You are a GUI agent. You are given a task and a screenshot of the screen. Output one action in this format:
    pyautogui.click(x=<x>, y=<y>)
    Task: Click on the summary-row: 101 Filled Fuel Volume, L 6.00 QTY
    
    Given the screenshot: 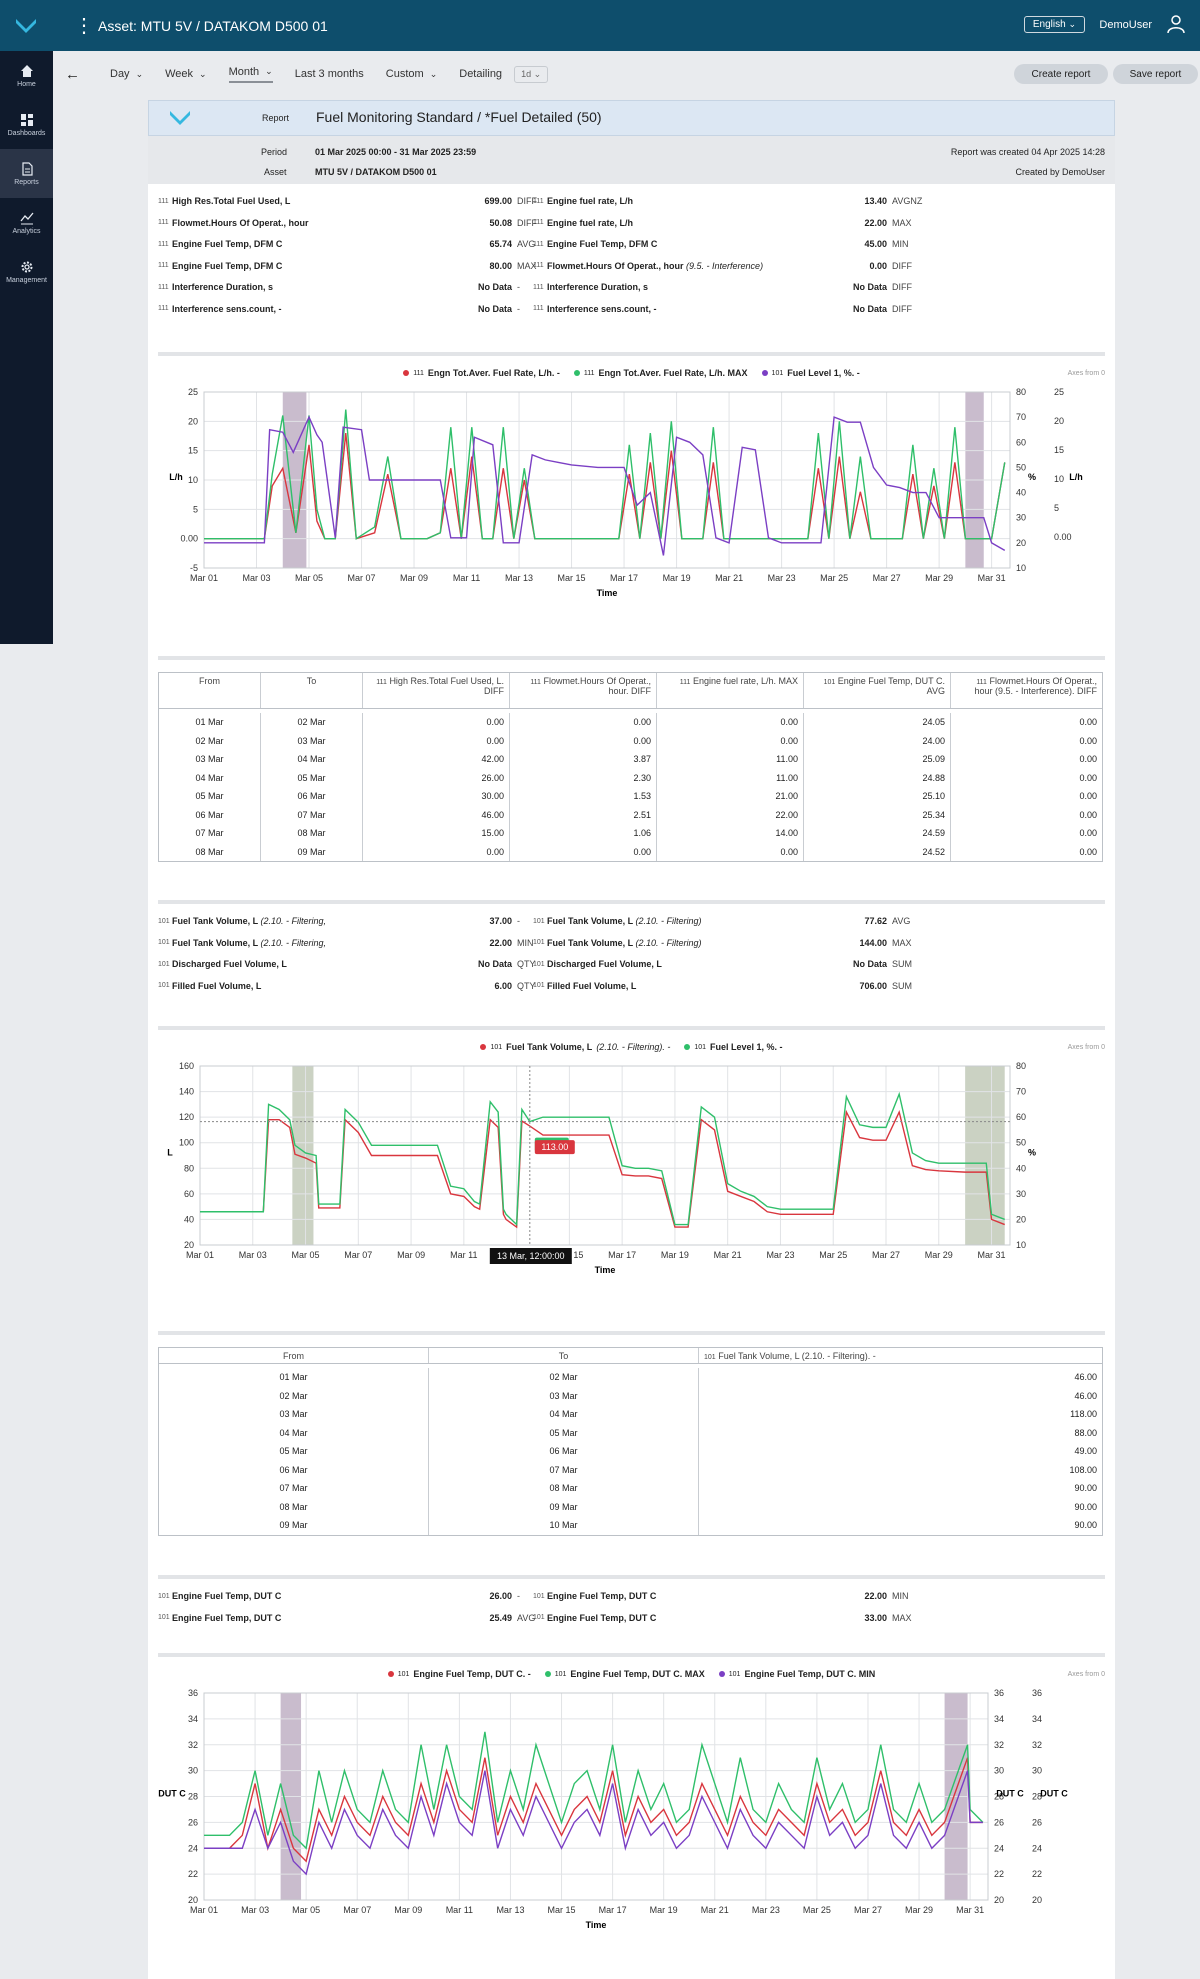 What is the action you would take?
    pyautogui.click(x=355, y=986)
    